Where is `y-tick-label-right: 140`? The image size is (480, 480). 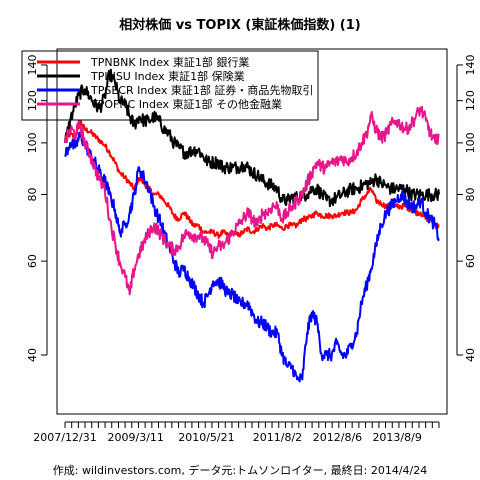
y-tick-label-right: 140 is located at coordinates (470, 64).